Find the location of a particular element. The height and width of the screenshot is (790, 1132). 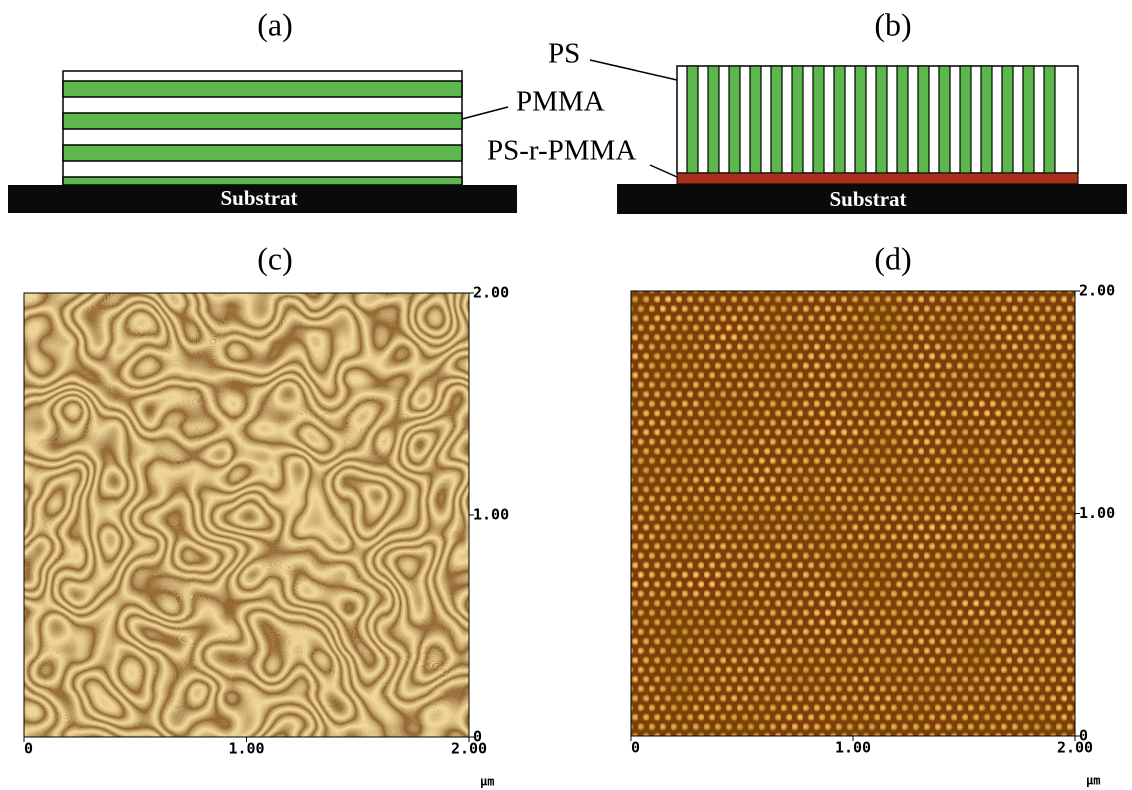

brush-layer is located at coordinates (877, 178).